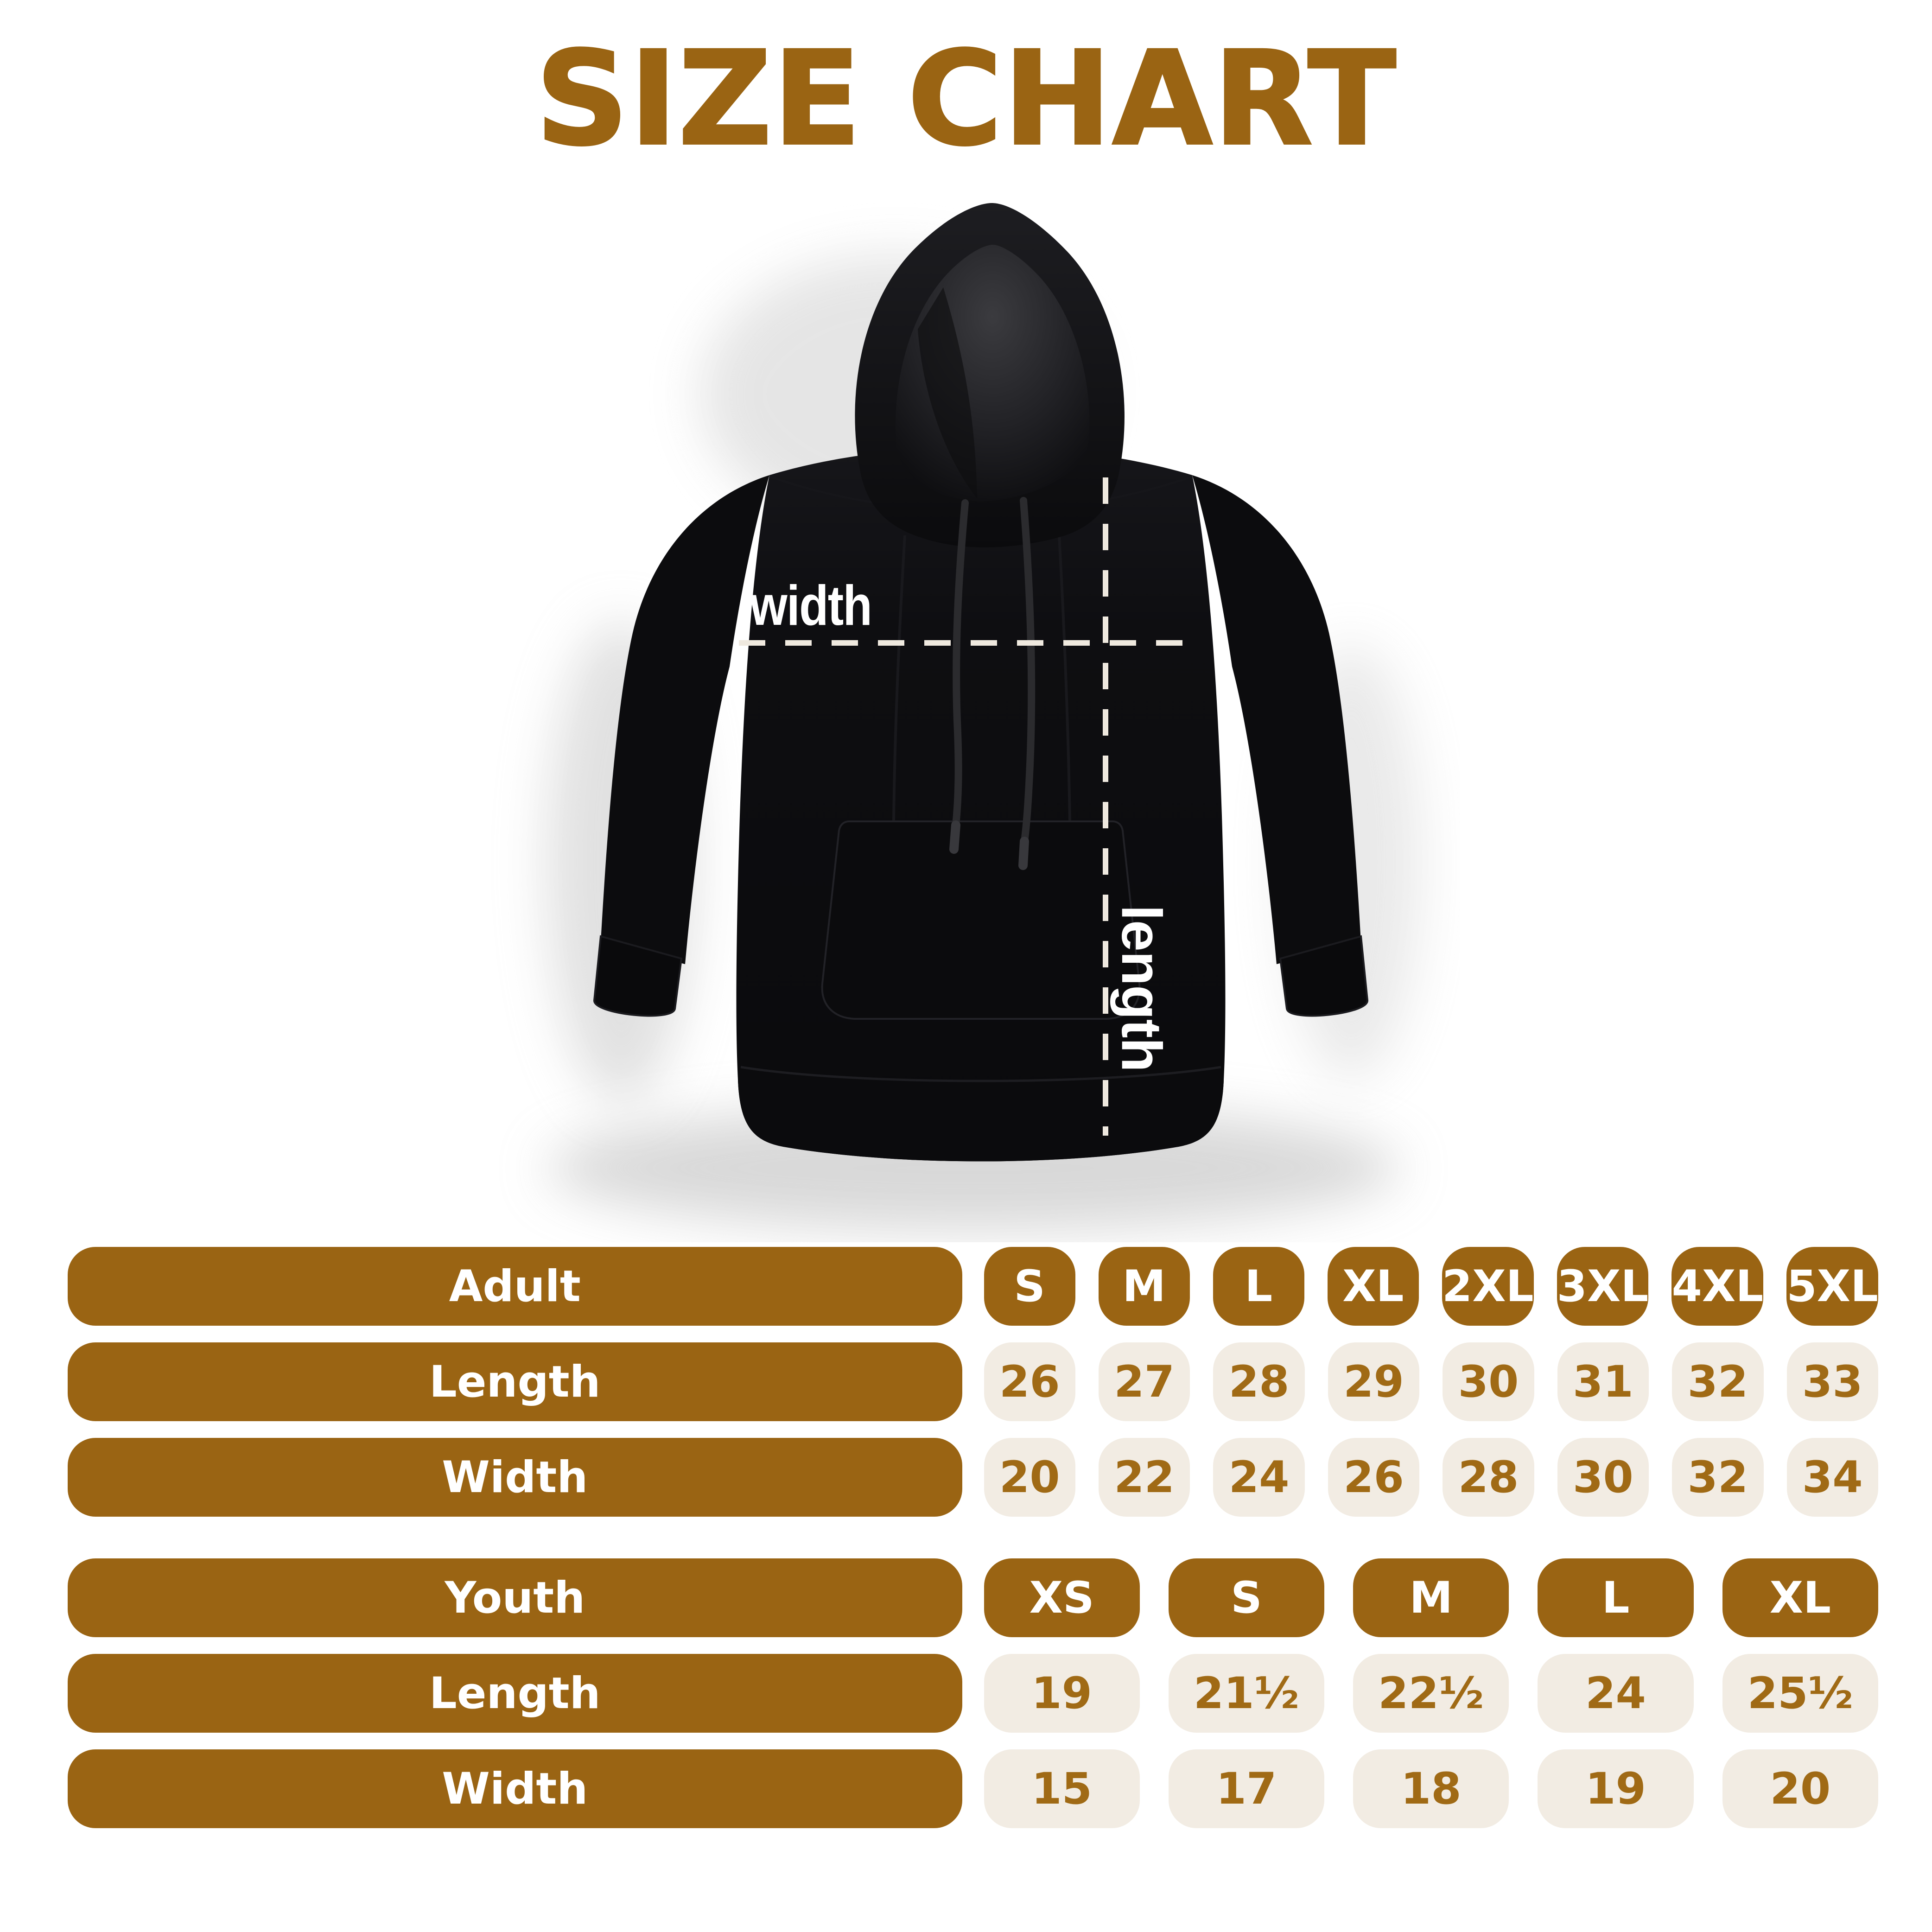 This screenshot has height=1932, width=1932. I want to click on youth-length-cells: 19 21½ 22½ 24 25½, so click(1431, 1693).